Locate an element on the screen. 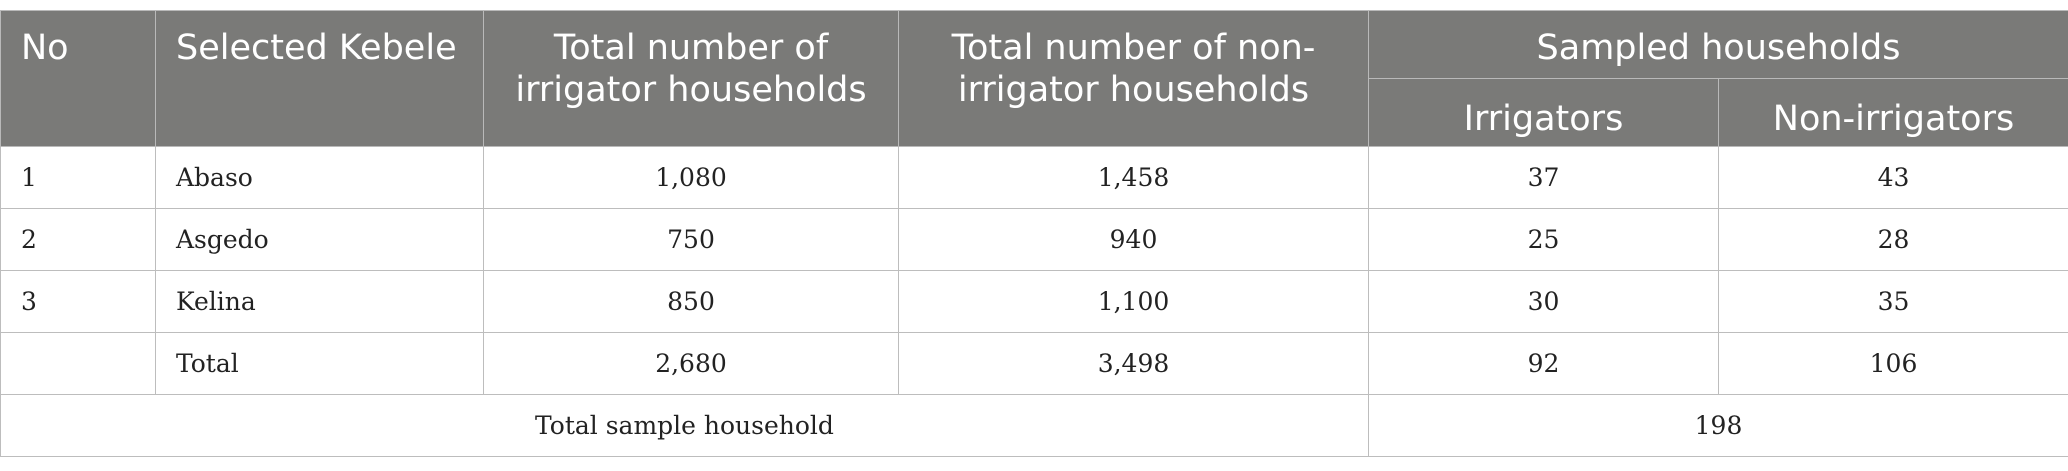 This screenshot has width=2068, height=471. cell-irrigators: 25 is located at coordinates (1543, 239).